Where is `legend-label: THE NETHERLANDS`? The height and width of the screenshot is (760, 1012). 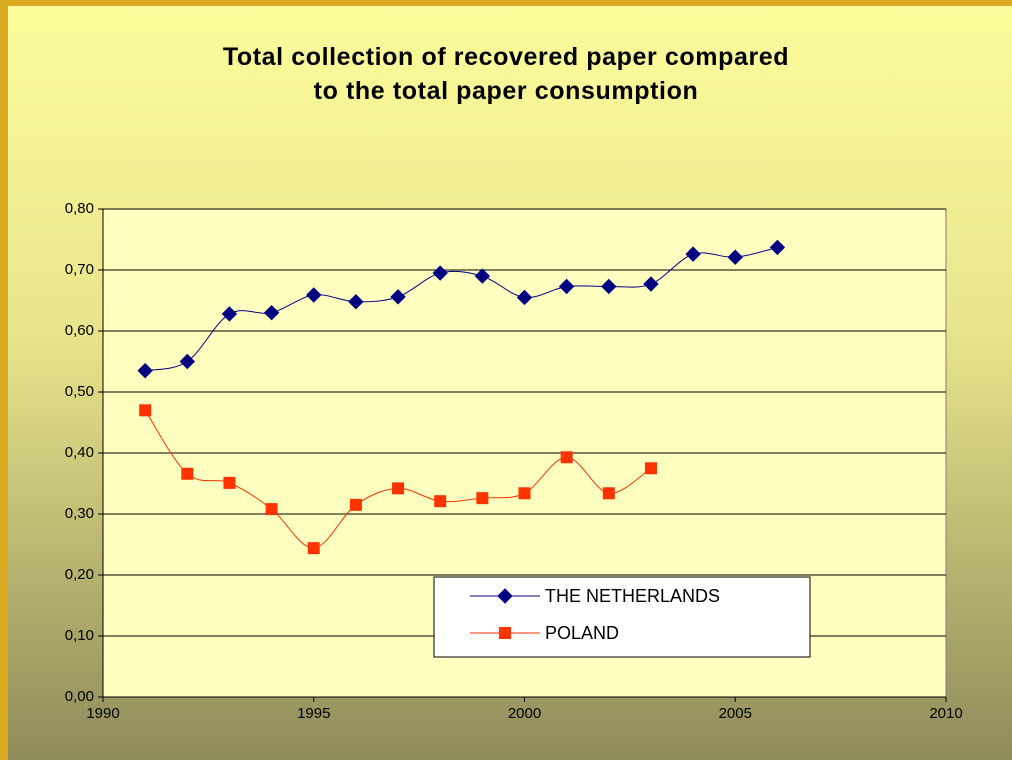
legend-label: THE NETHERLANDS is located at coordinates (632, 596).